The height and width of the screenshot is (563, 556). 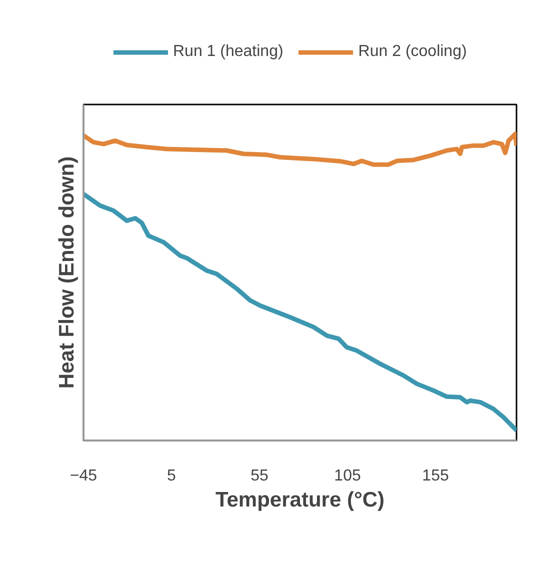 I want to click on x-axis-title: Temperature (°C), so click(x=300, y=500).